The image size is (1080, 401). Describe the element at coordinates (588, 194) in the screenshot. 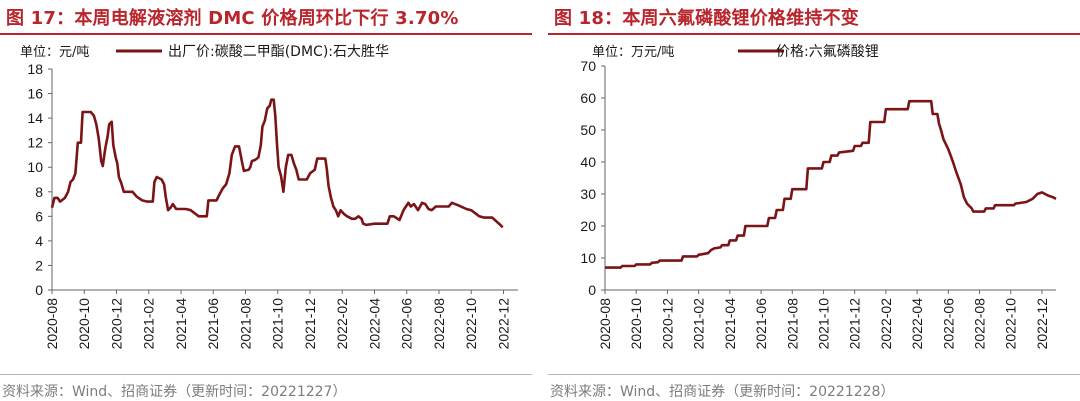

I see `y-tick-label: 30` at that location.